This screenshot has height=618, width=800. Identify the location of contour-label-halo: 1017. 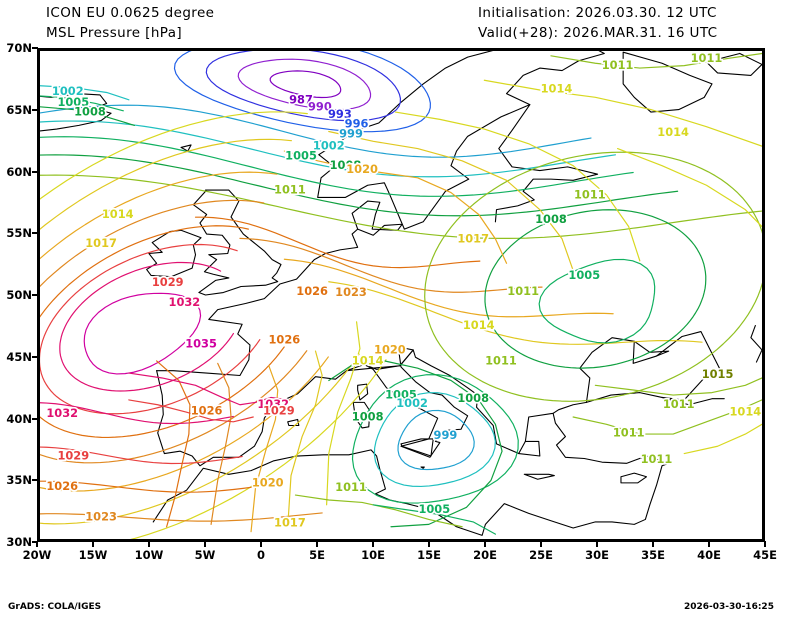
(290, 523).